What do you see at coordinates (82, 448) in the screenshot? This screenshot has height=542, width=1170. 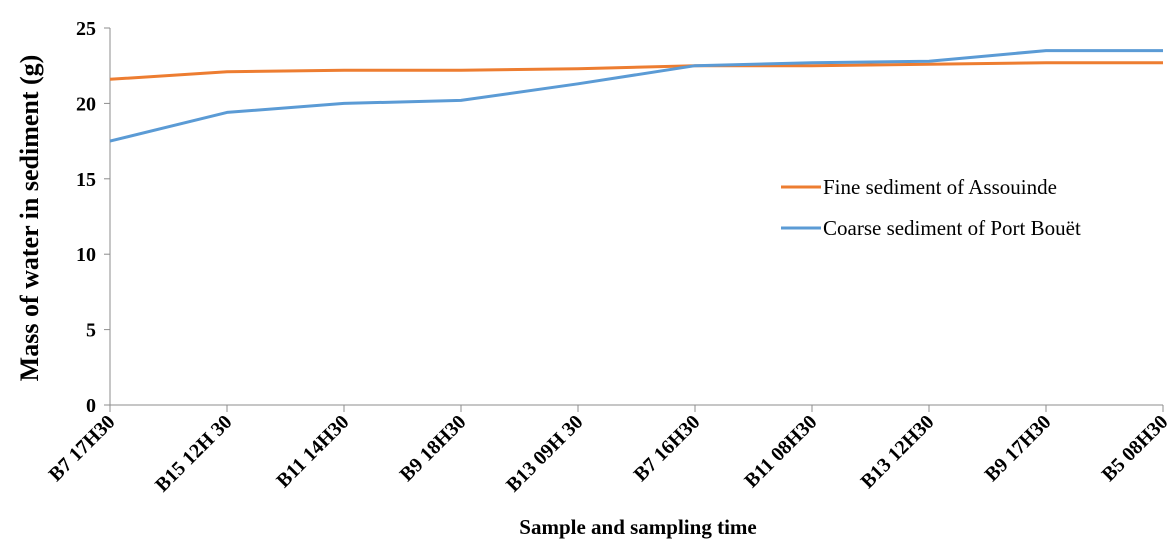 I see `x-tick-label: B7 17H30` at bounding box center [82, 448].